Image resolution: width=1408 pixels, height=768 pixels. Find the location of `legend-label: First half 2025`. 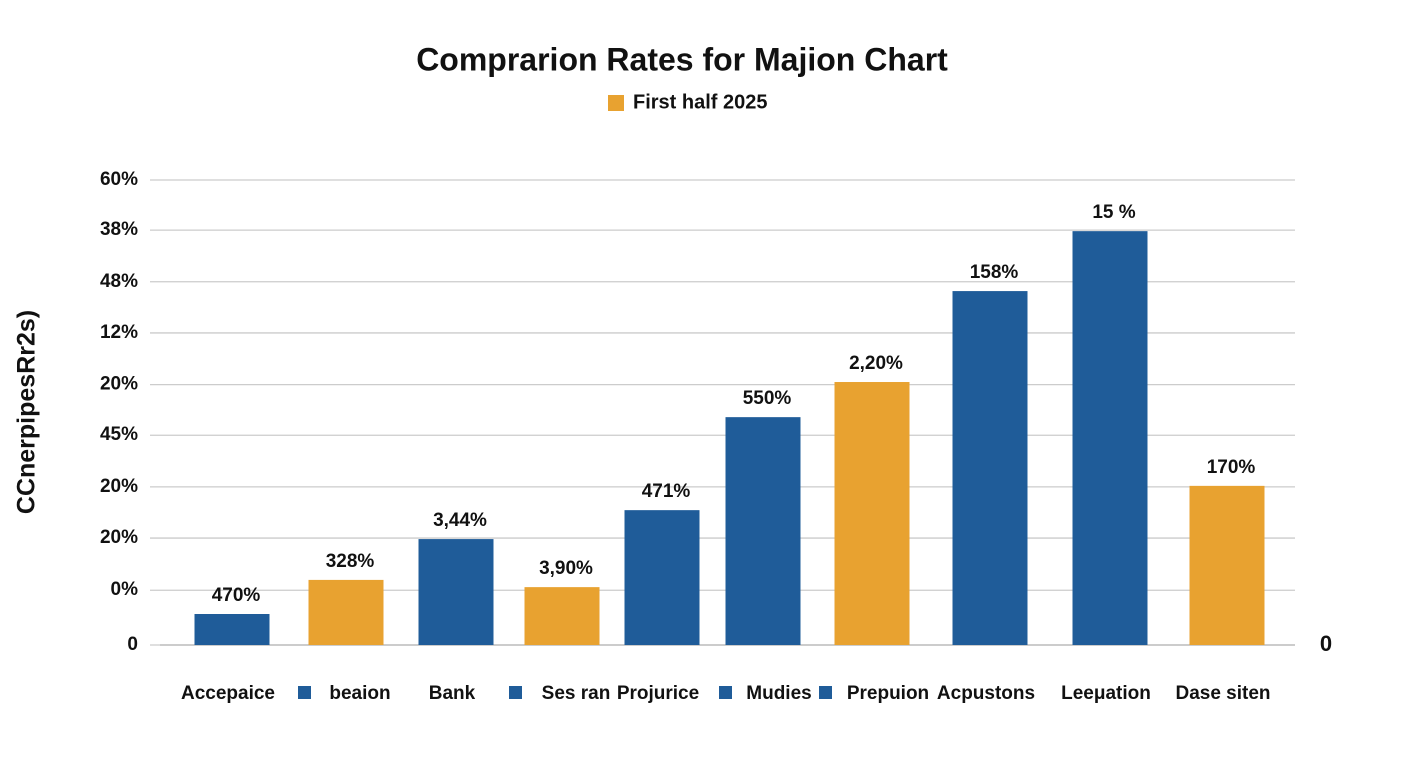

legend-label: First half 2025 is located at coordinates (700, 102).